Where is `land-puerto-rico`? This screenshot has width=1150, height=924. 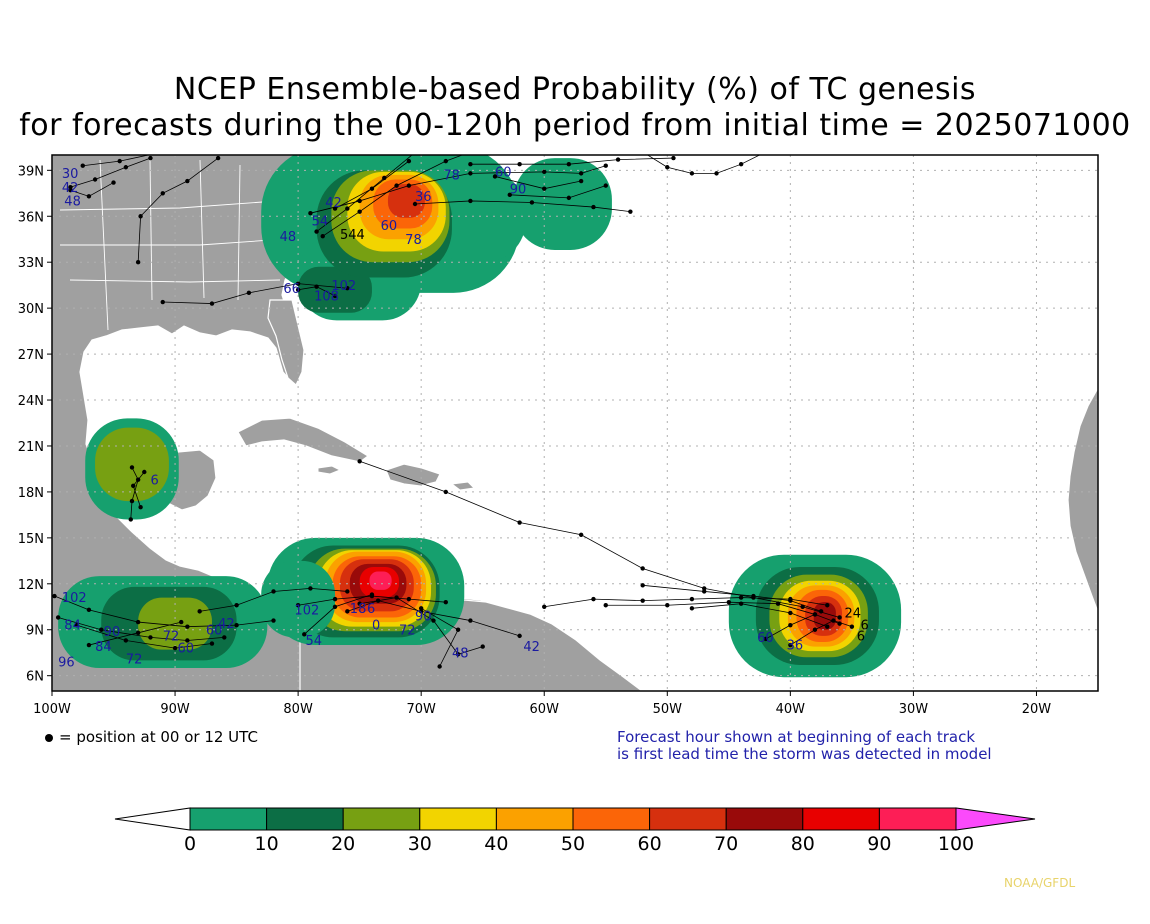 land-puerto-rico is located at coordinates (463, 486).